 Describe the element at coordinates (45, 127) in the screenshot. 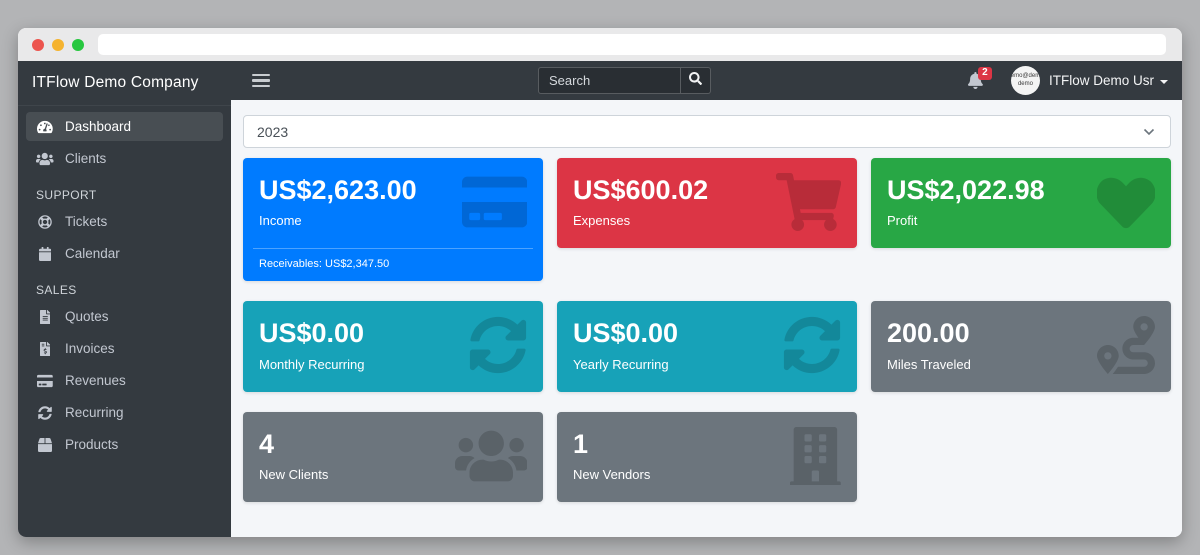

I see `tachometer-icon` at that location.